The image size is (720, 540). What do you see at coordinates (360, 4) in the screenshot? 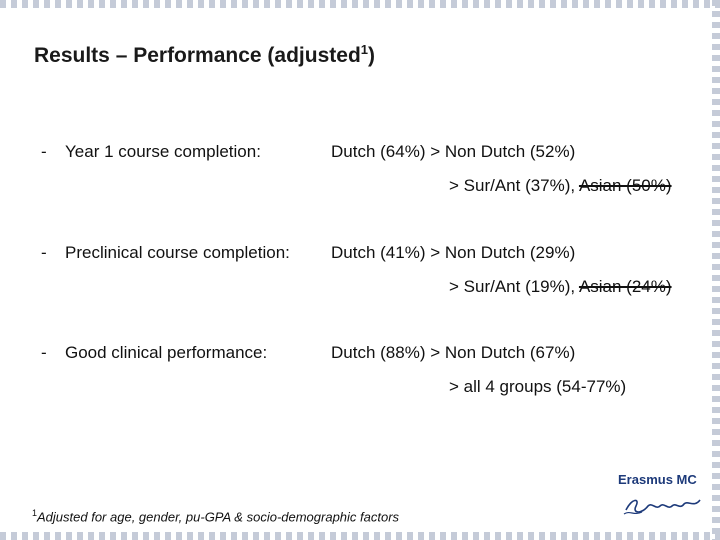
I see `decorative-top-border` at bounding box center [360, 4].